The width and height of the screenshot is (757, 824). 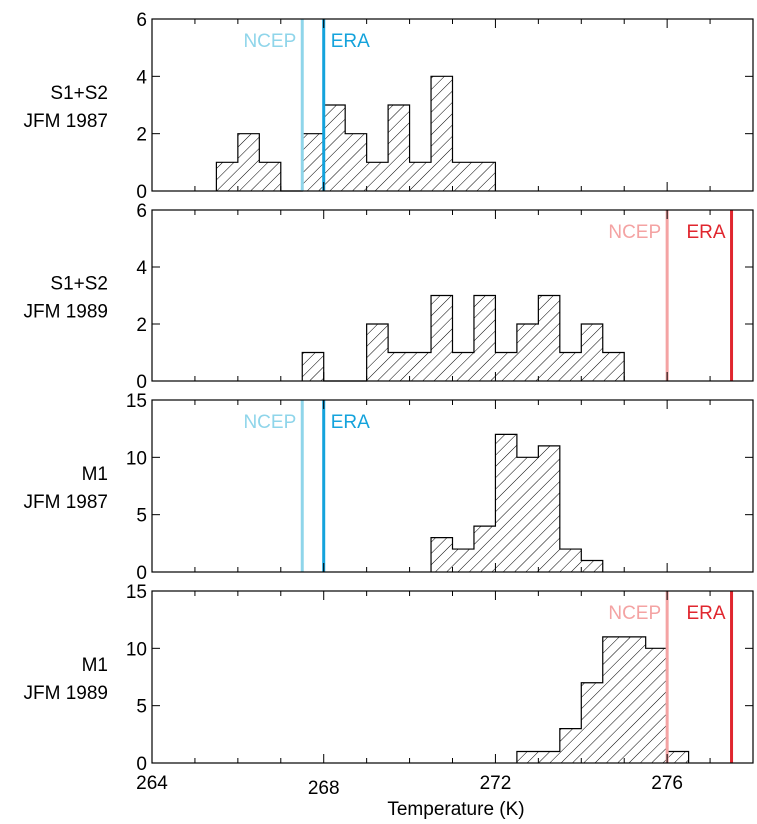 I want to click on x-tick-label: 264, so click(x=152, y=783).